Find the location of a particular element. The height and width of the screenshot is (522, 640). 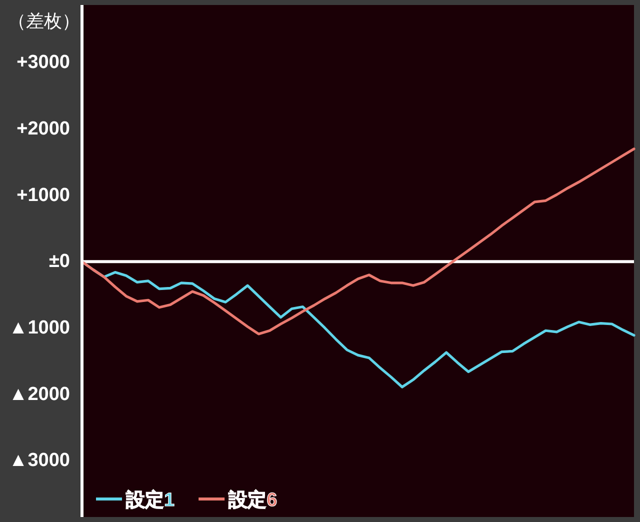

y-axis-title: （差枚） is located at coordinates (44, 21).